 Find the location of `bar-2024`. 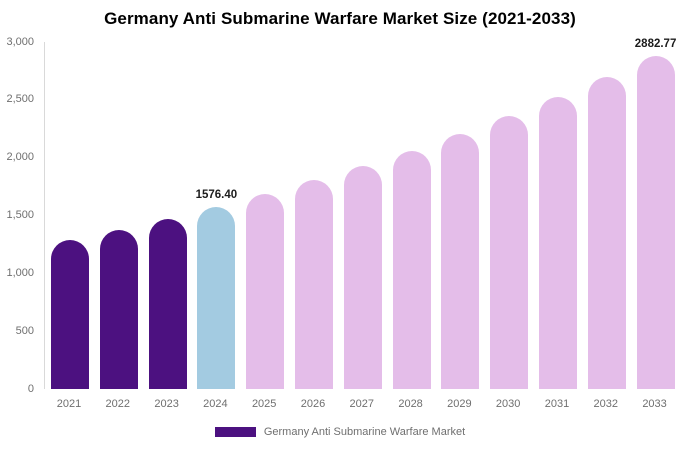

bar-2024 is located at coordinates (216, 297).